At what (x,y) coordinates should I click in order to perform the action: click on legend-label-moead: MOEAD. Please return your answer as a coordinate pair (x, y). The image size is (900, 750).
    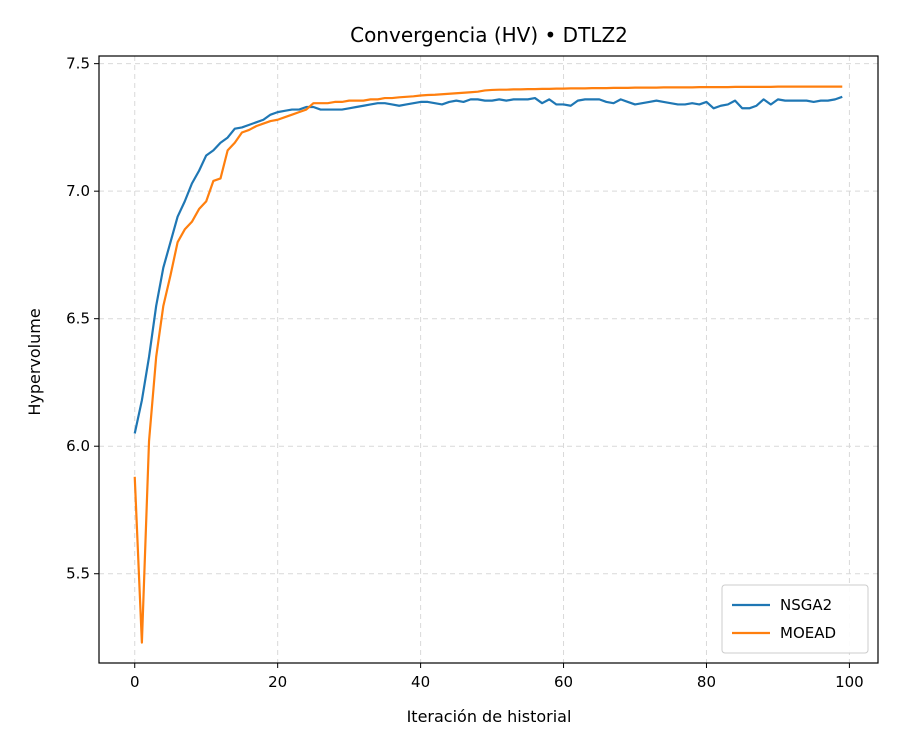
    Looking at the image, I should click on (808, 633).